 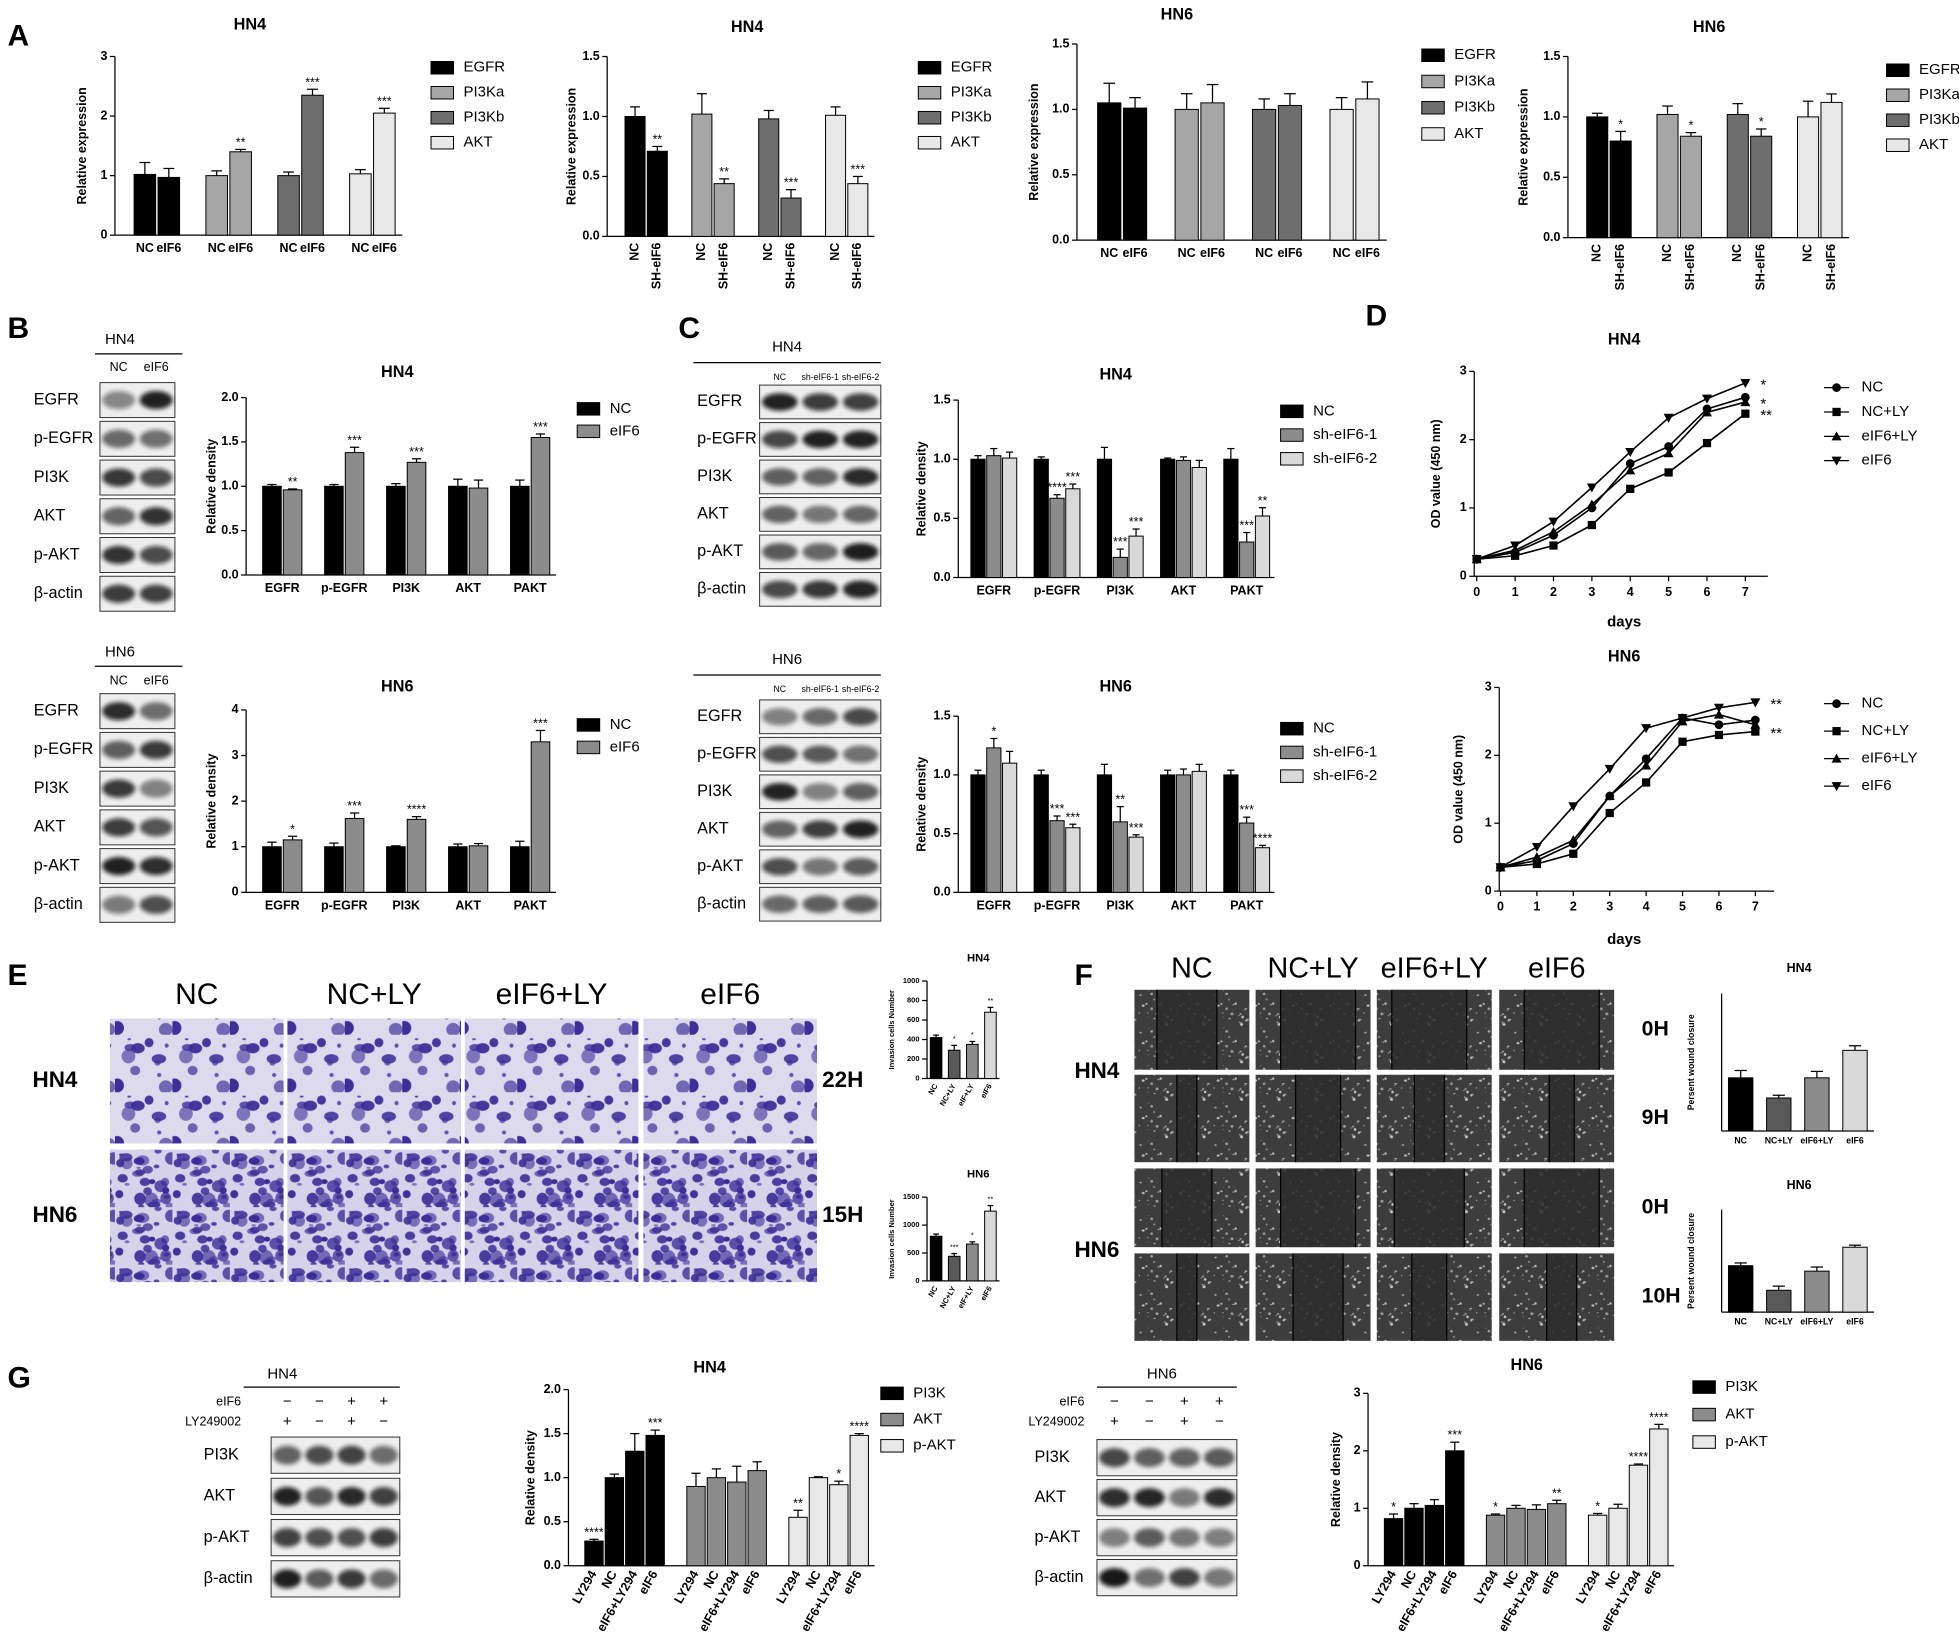 What do you see at coordinates (787, 347) in the screenshot?
I see `blot-title: HN4` at bounding box center [787, 347].